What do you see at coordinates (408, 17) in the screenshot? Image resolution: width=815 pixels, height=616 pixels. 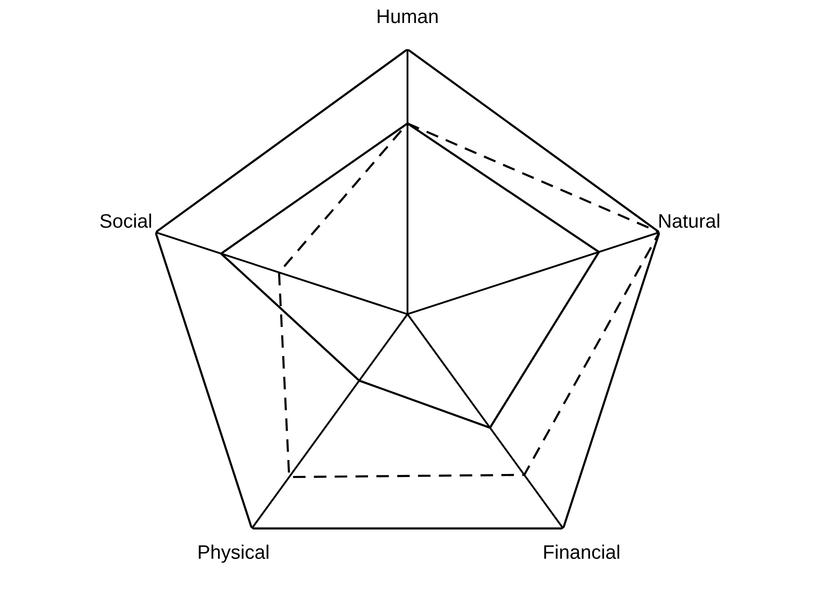 I see `spoke-label: Human` at bounding box center [408, 17].